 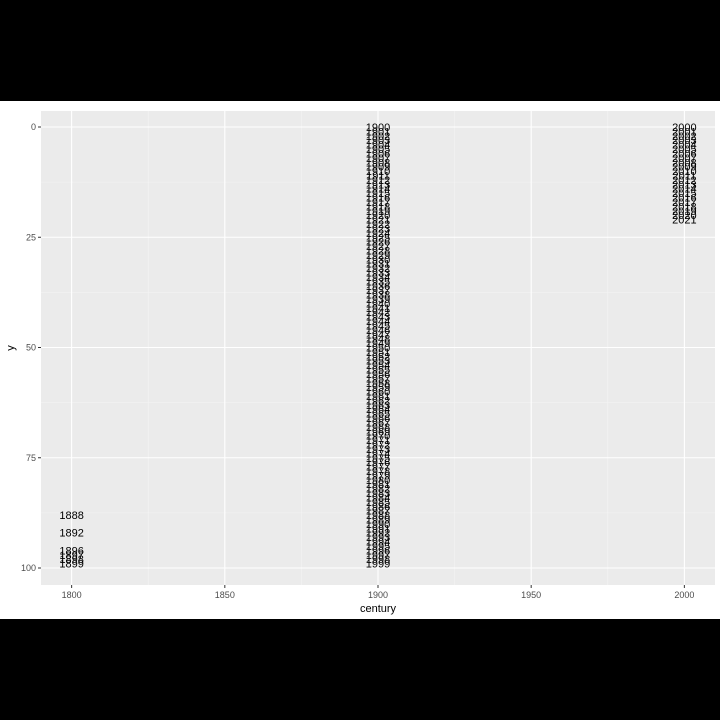 What do you see at coordinates (684, 190) in the screenshot?
I see `point-label: 2014` at bounding box center [684, 190].